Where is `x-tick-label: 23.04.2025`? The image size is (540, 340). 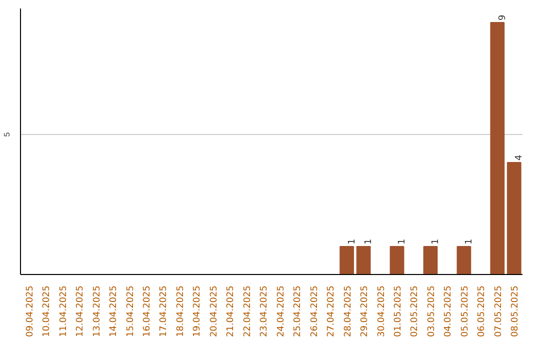
x-tick-label: 23.04.2025 is located at coordinates (265, 312).